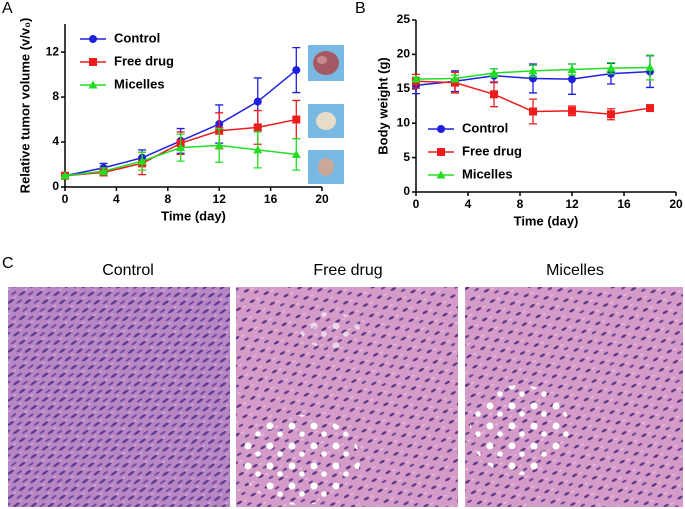 This screenshot has width=685, height=509. Describe the element at coordinates (404, 122) in the screenshot. I see `y-tick-label: 10` at that location.